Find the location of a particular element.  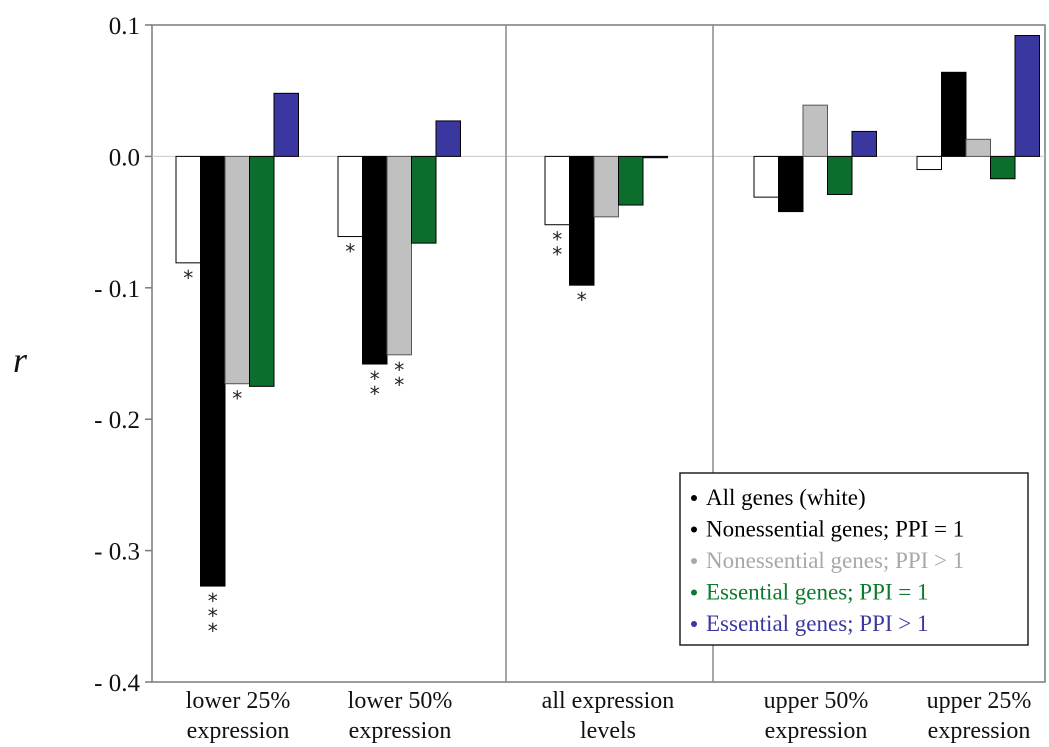

category-label: upper 50% is located at coordinates (816, 701).